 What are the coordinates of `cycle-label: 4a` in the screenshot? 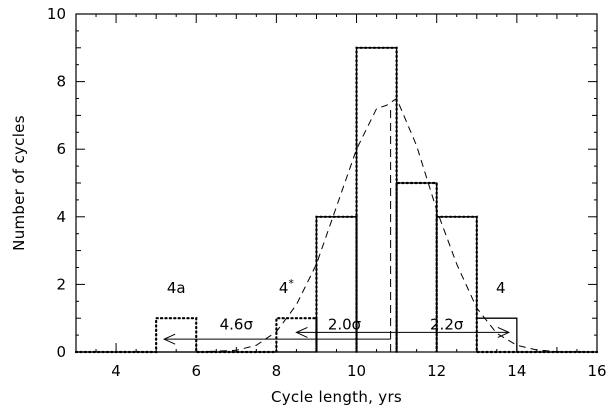 It's located at (176, 288).